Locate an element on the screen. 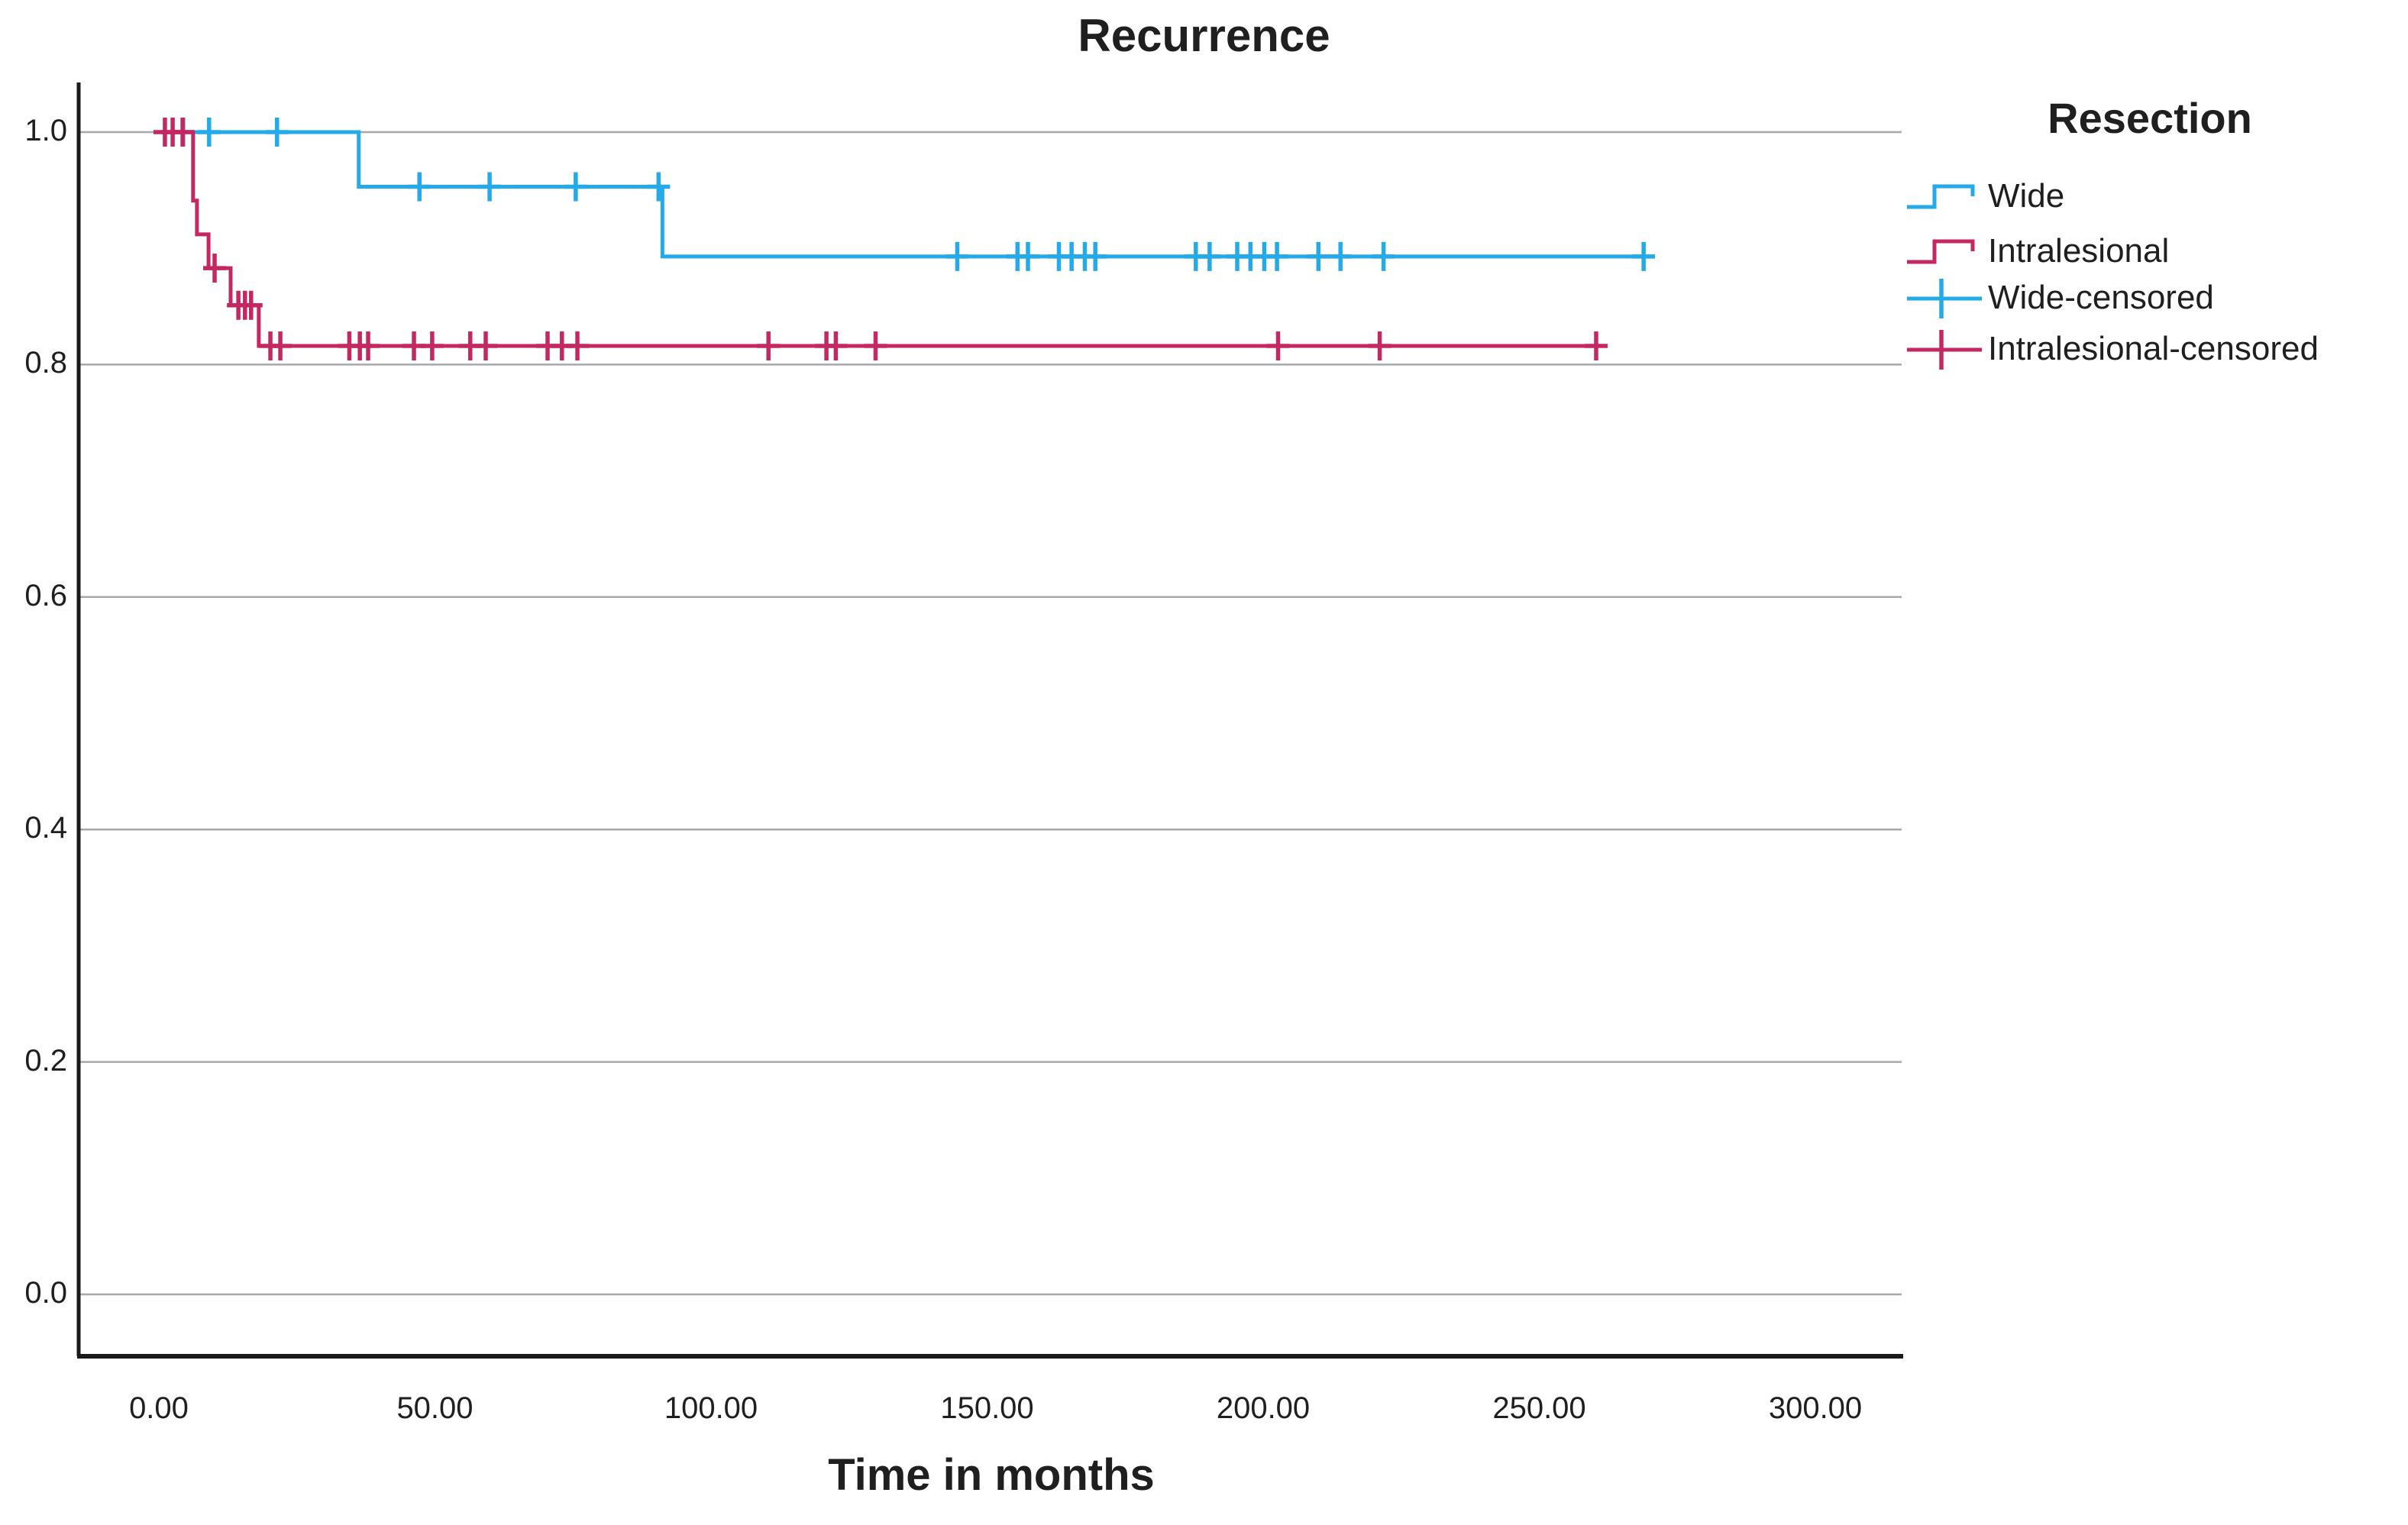  legend-item-label: Intralesional is located at coordinates (2079, 251).